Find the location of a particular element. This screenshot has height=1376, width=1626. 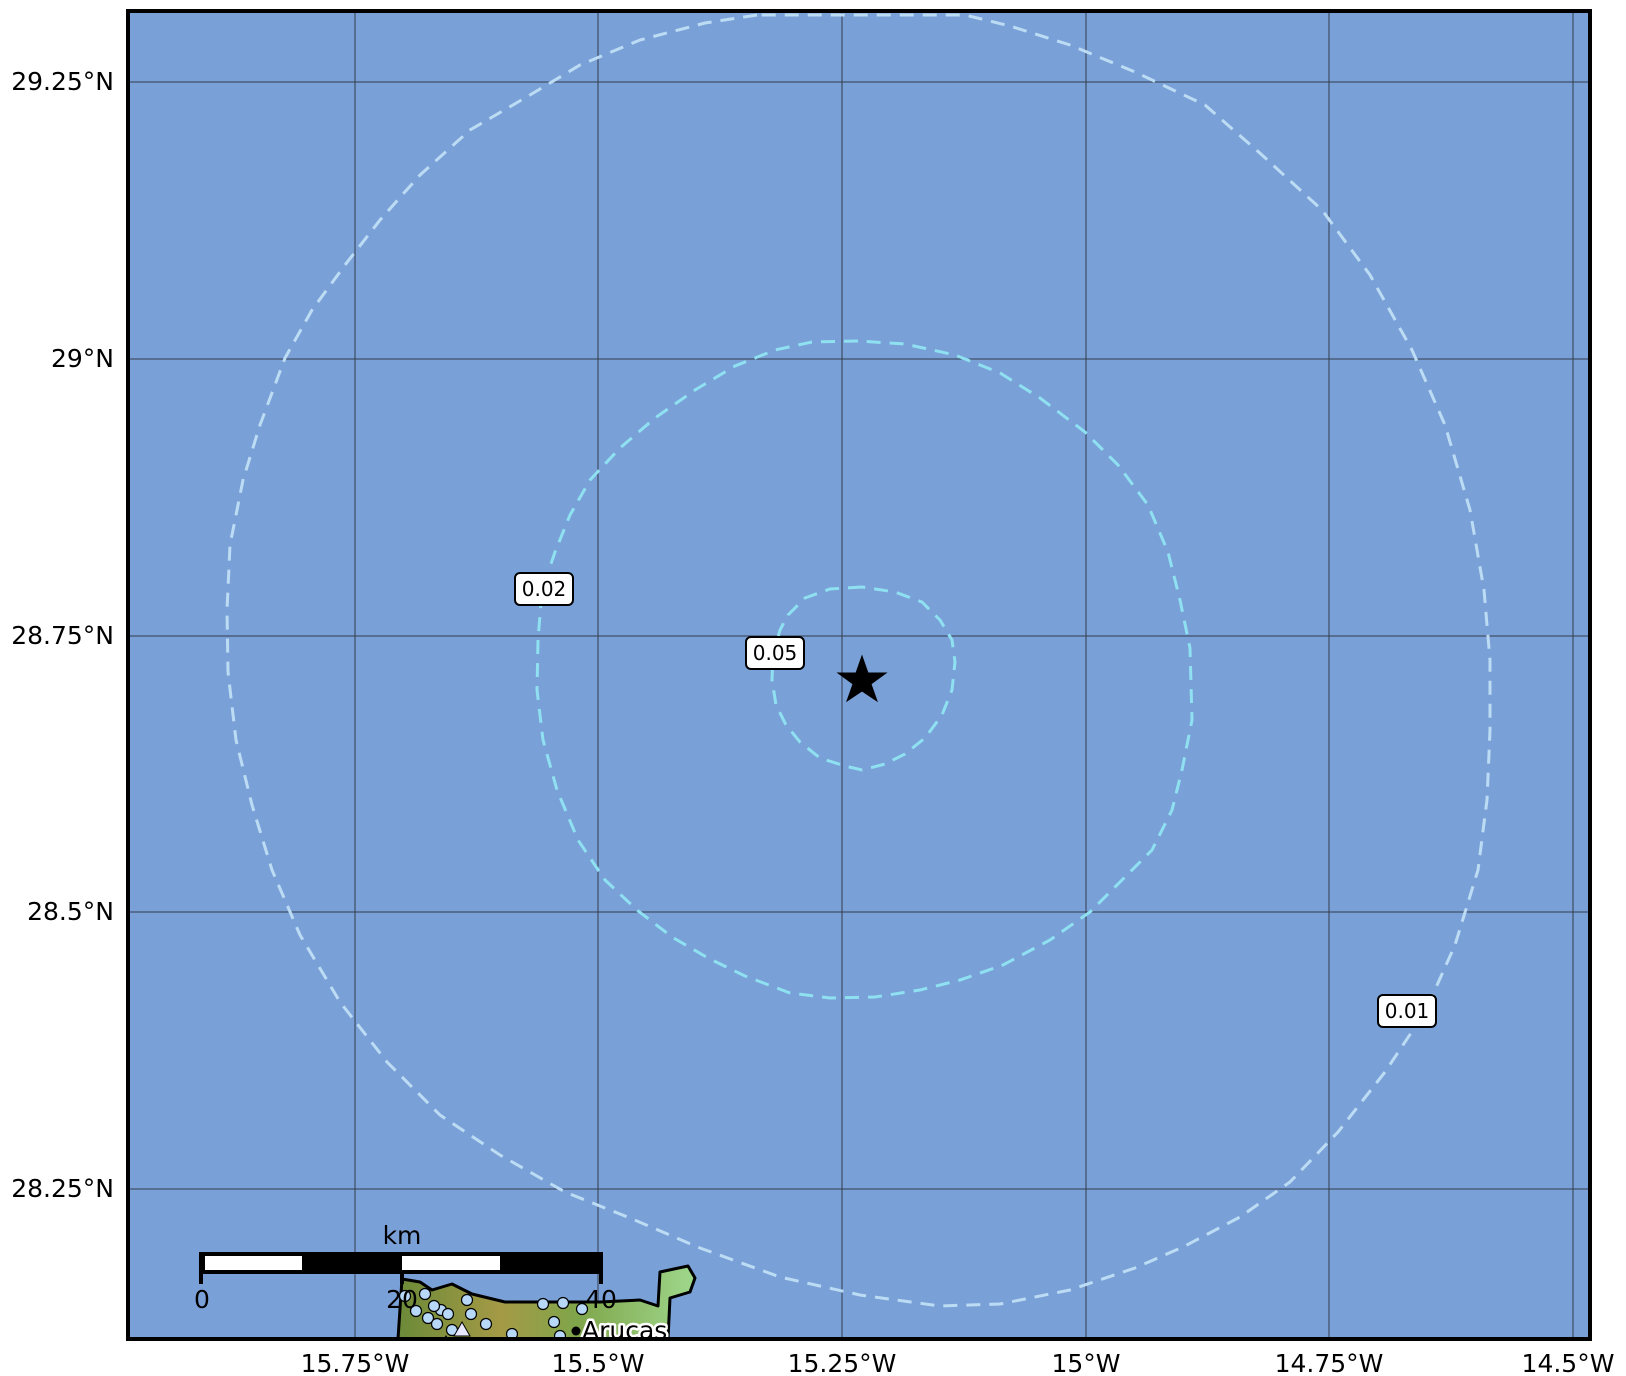

lon-label: 15.75°W is located at coordinates (355, 1362).